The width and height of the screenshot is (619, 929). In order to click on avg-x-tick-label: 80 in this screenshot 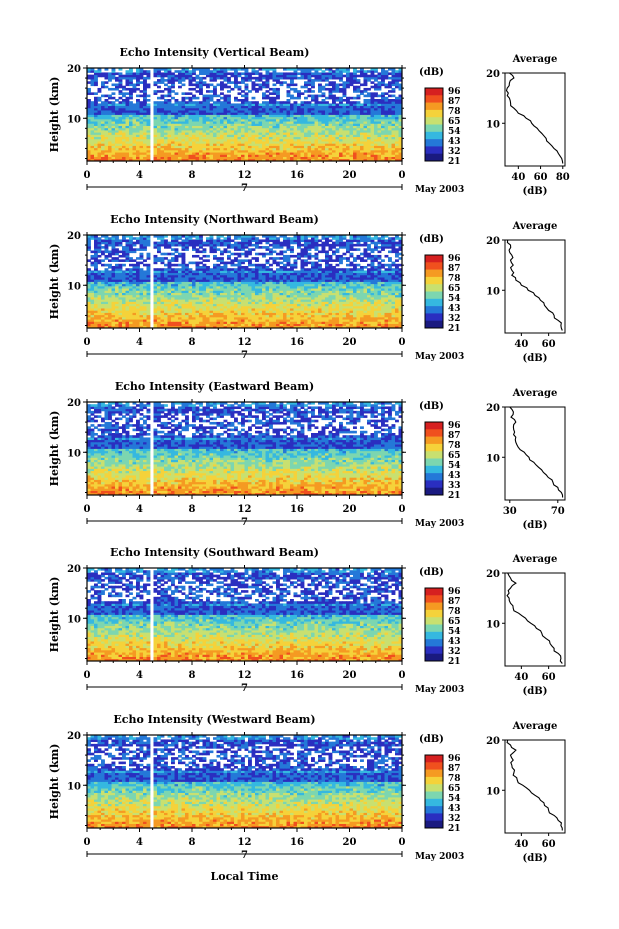, I will do `click(563, 177)`.